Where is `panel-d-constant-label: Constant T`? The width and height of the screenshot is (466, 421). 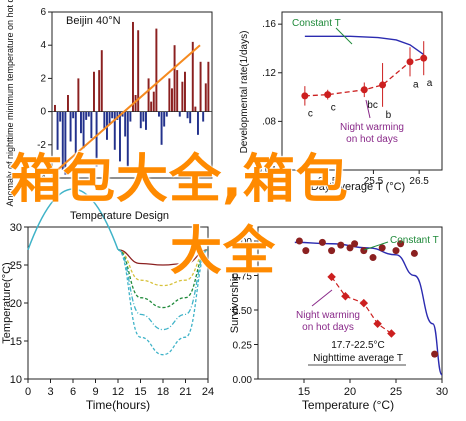
panel-d-constant-label: Constant T is located at coordinates (414, 240).